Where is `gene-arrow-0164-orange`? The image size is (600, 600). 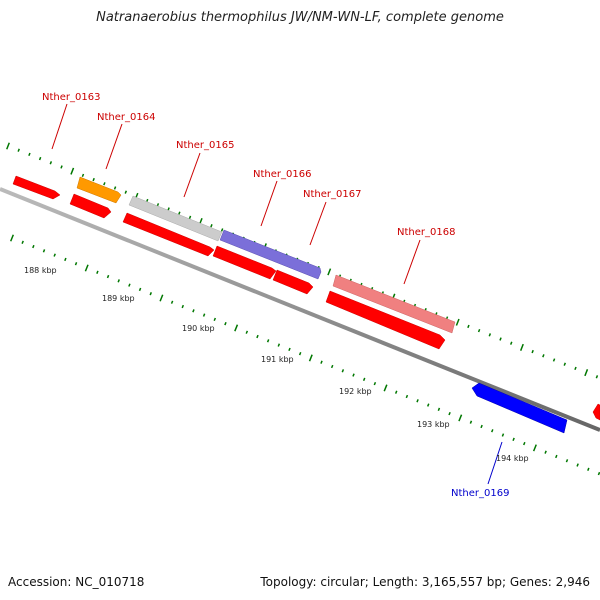
gene-arrow-0164-orange is located at coordinates (99, 190).